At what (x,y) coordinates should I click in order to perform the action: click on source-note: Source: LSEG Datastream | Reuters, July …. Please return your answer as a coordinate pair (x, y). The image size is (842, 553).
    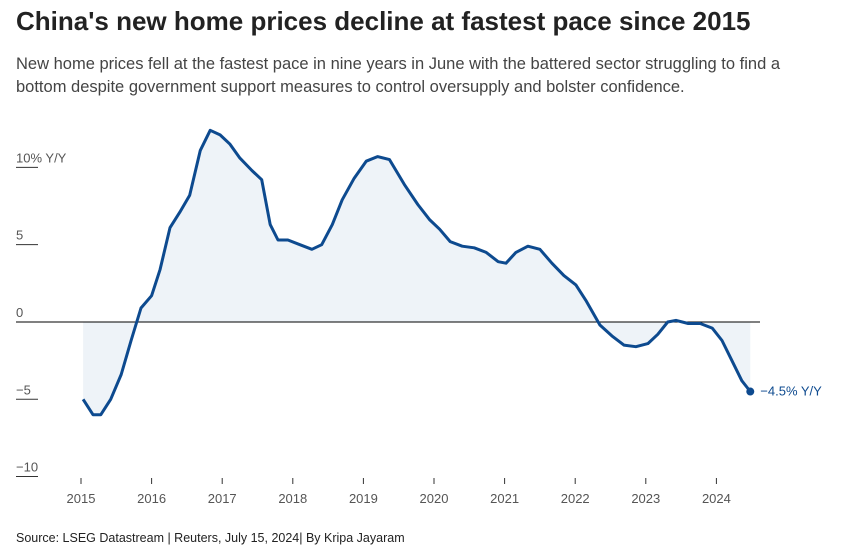
    Looking at the image, I should click on (210, 538).